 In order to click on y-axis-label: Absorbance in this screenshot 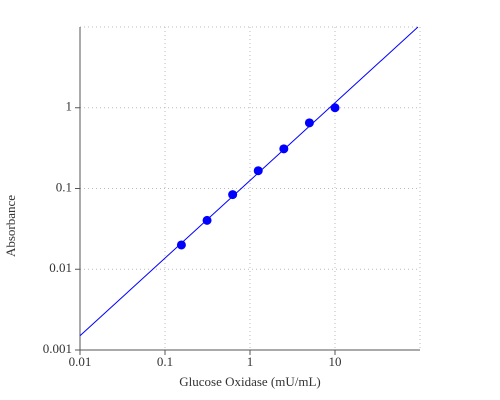, I will do `click(10, 226)`.